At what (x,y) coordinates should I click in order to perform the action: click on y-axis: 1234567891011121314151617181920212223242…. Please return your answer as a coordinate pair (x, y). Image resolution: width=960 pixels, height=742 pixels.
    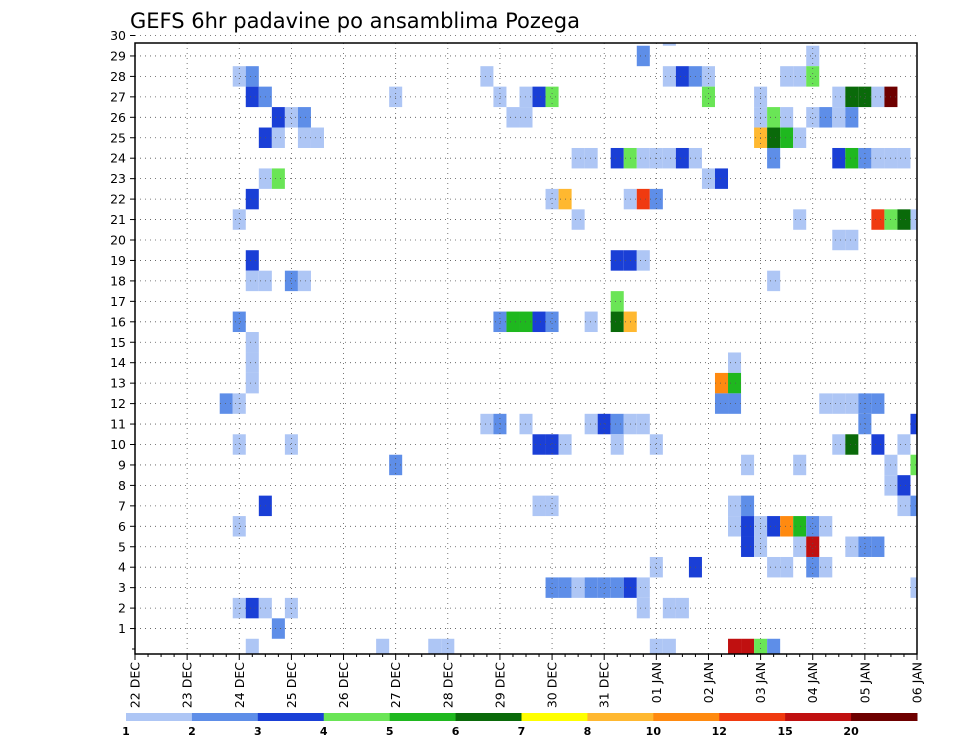
    Looking at the image, I should click on (122, 339).